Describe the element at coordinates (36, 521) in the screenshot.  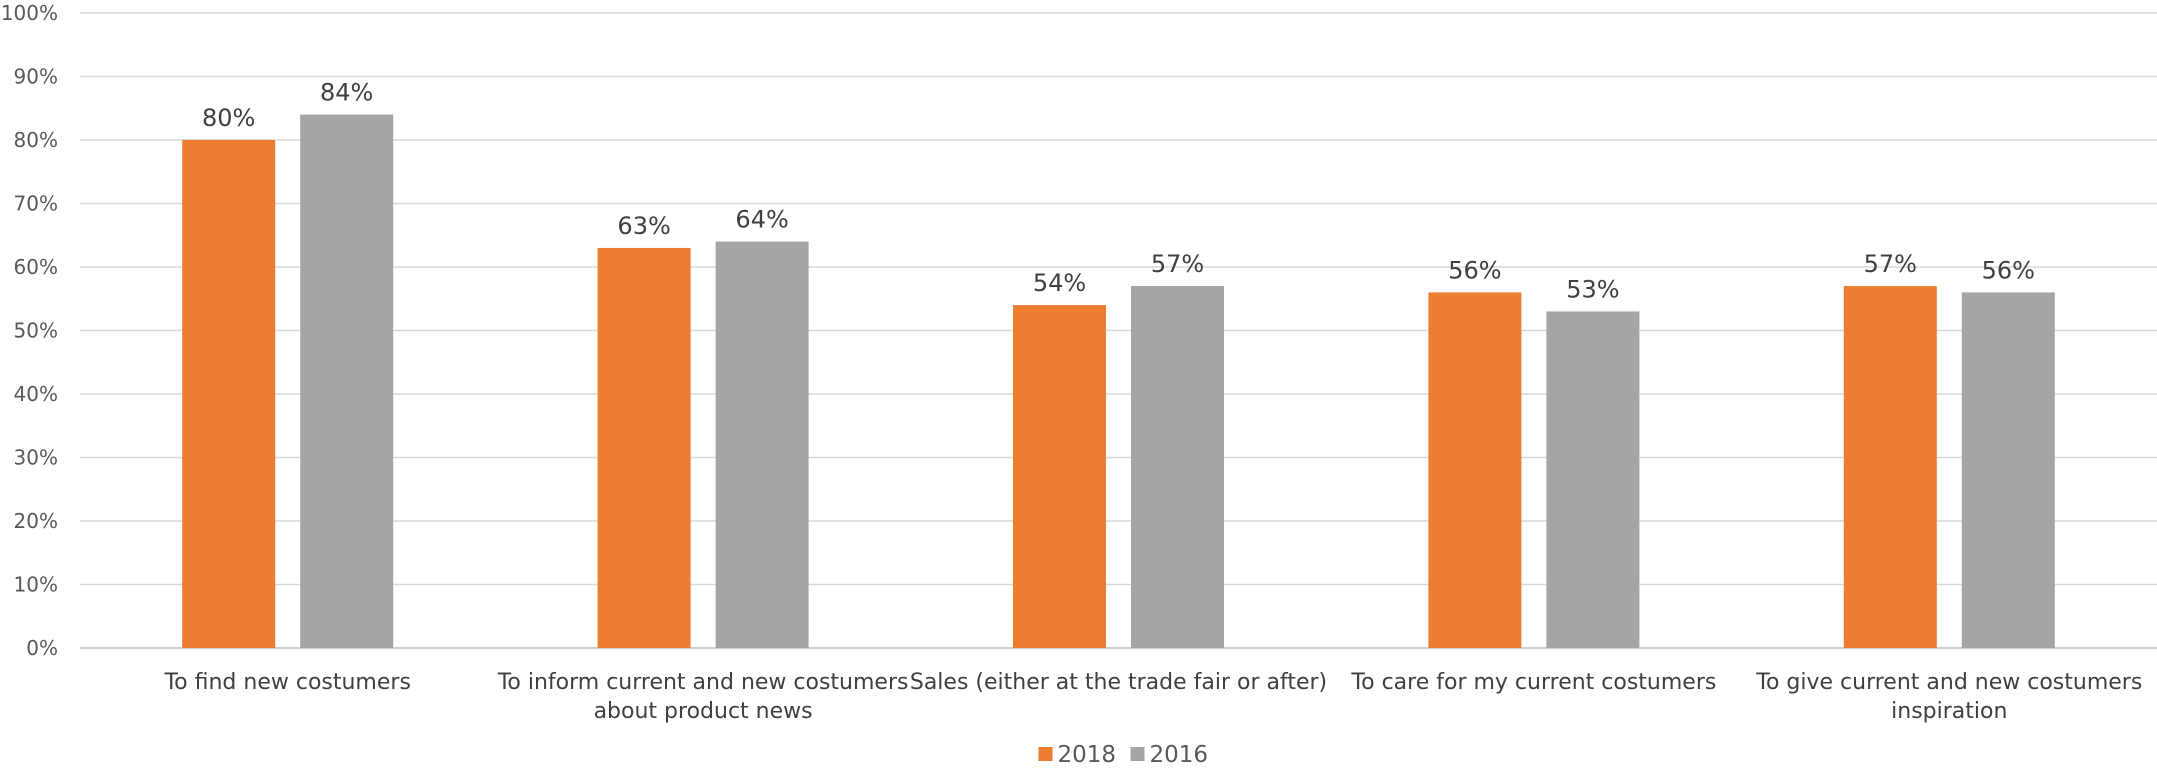
I see `y-tick-label: 20%` at that location.